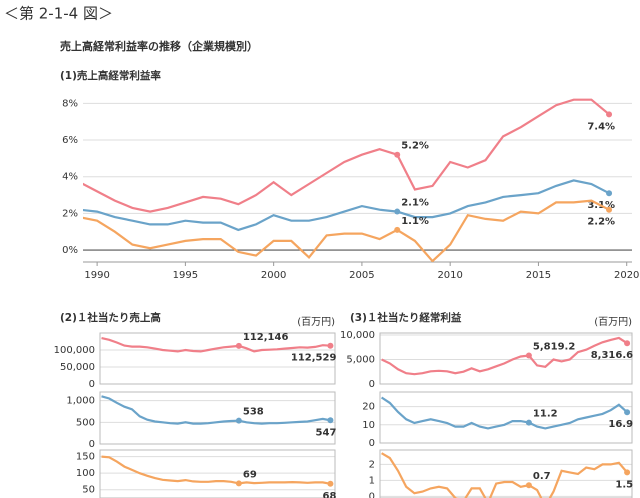 This screenshot has height=498, width=640. I want to click on x-tick-label: 2000, so click(273, 275).